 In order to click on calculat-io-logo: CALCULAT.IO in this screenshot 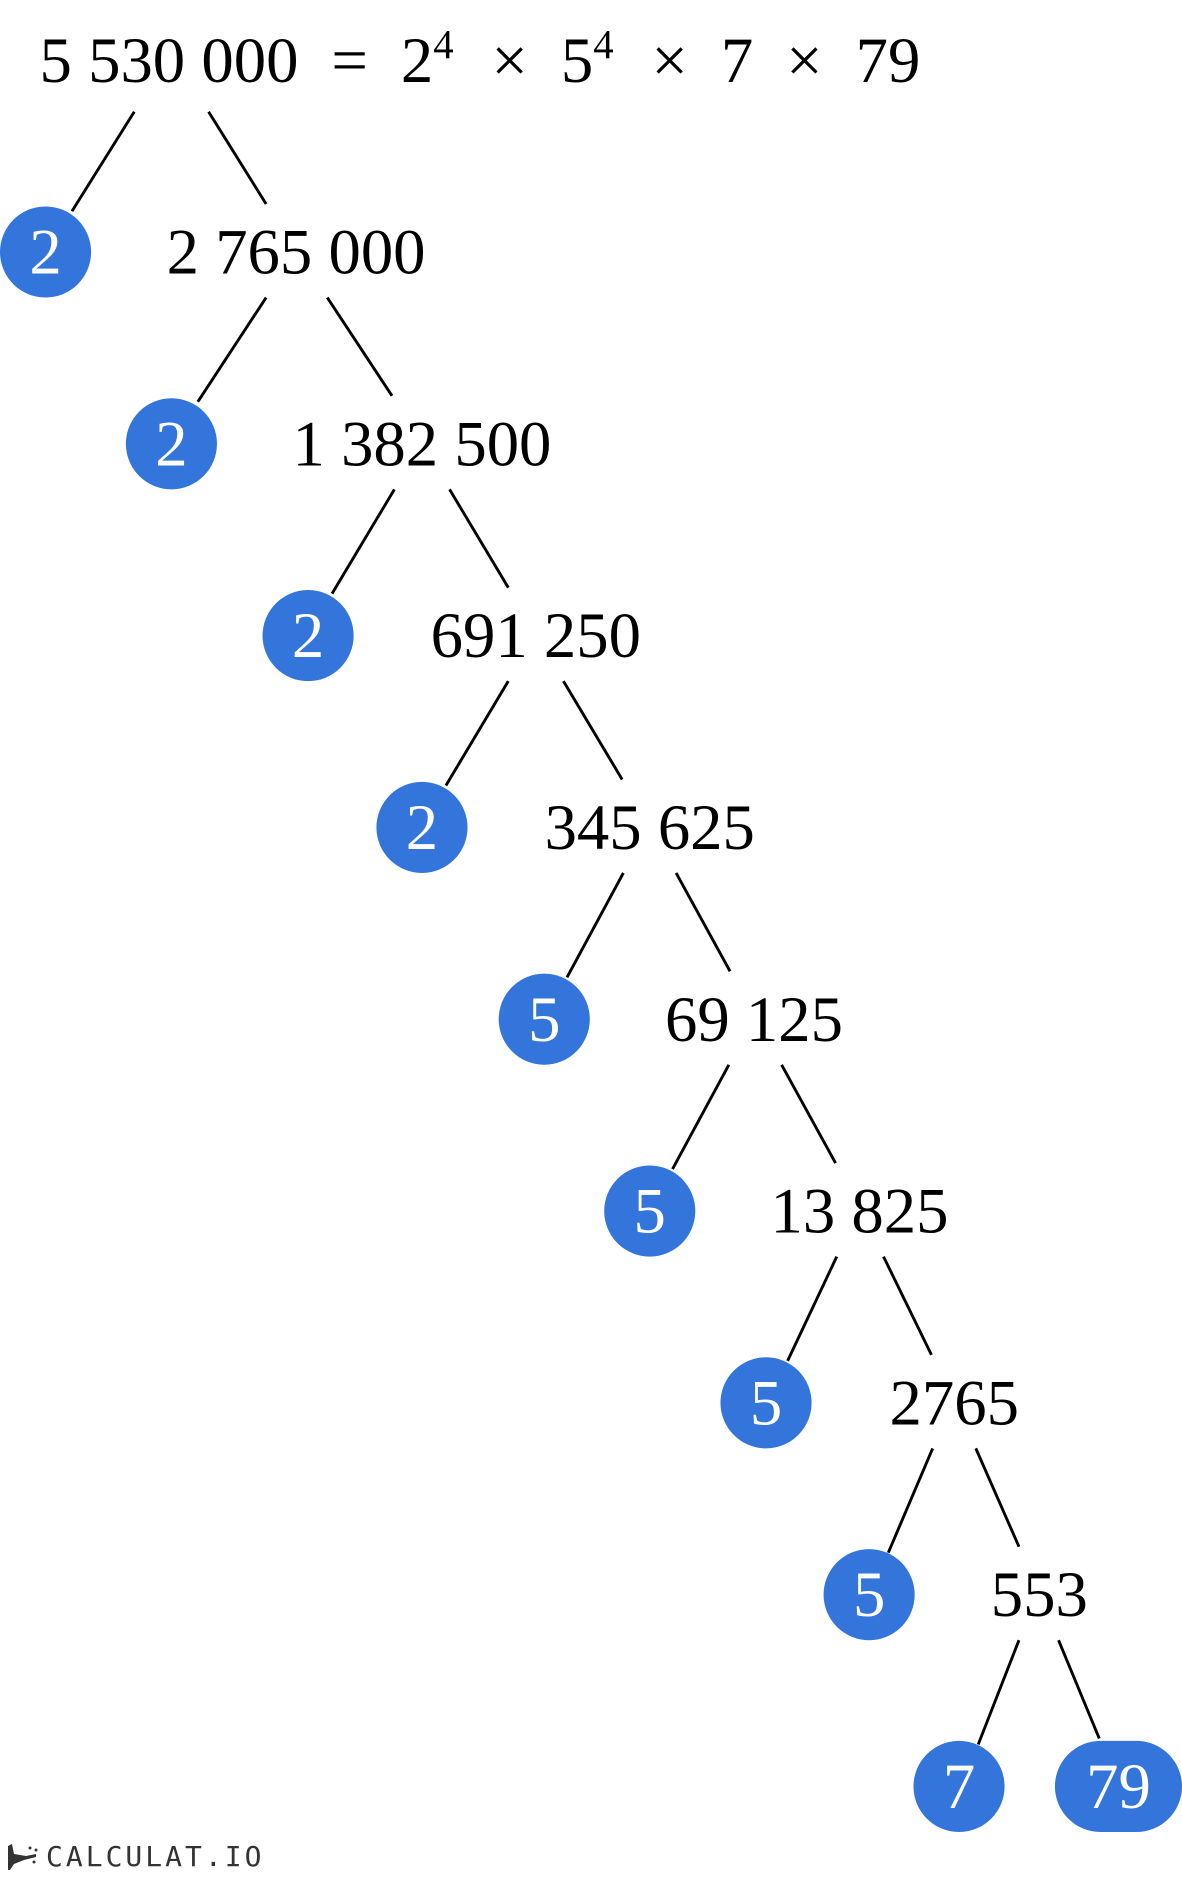, I will do `click(135, 1856)`.